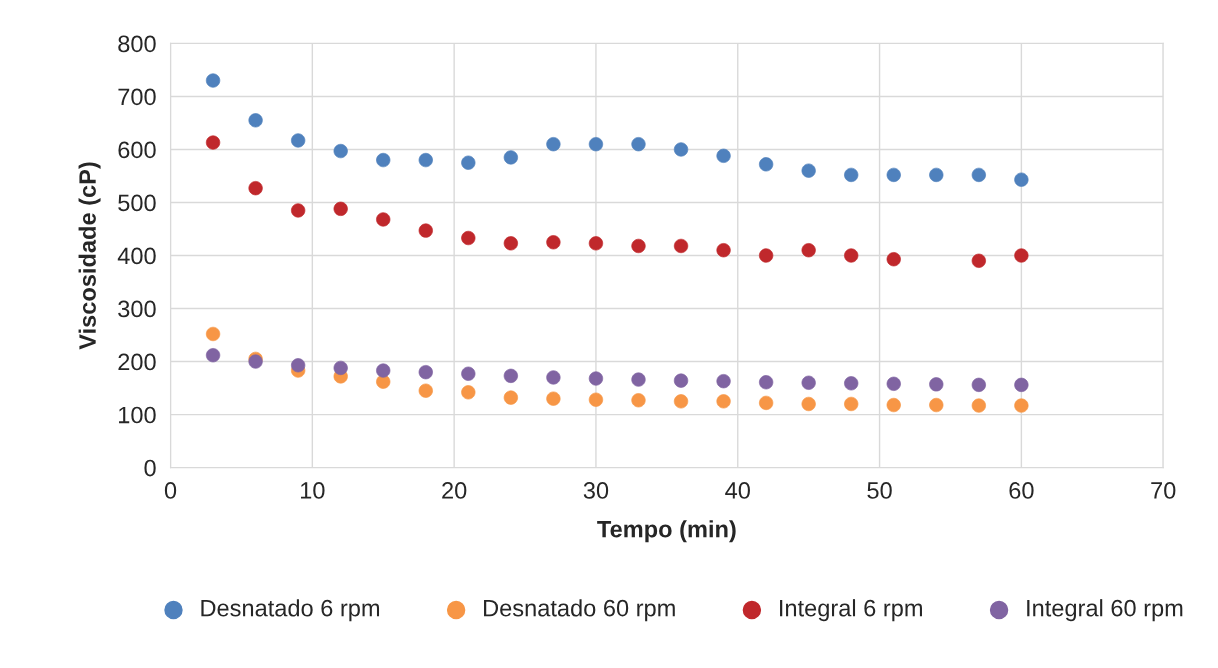 The width and height of the screenshot is (1218, 668). I want to click on x-tick-label: 50, so click(879, 490).